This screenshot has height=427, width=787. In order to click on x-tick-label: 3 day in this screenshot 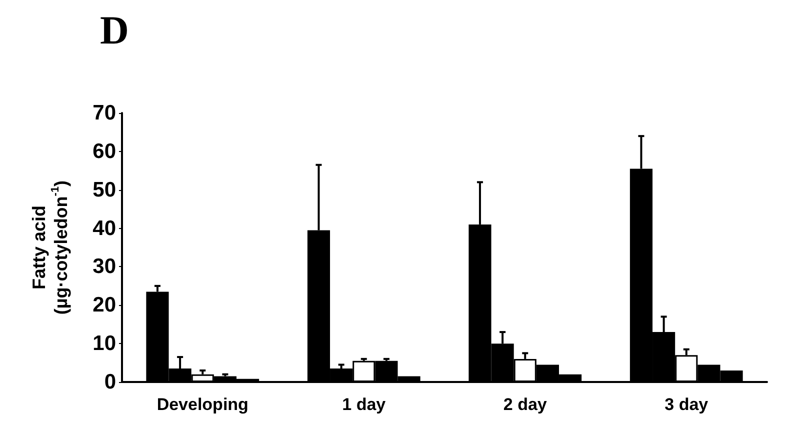, I will do `click(686, 404)`.